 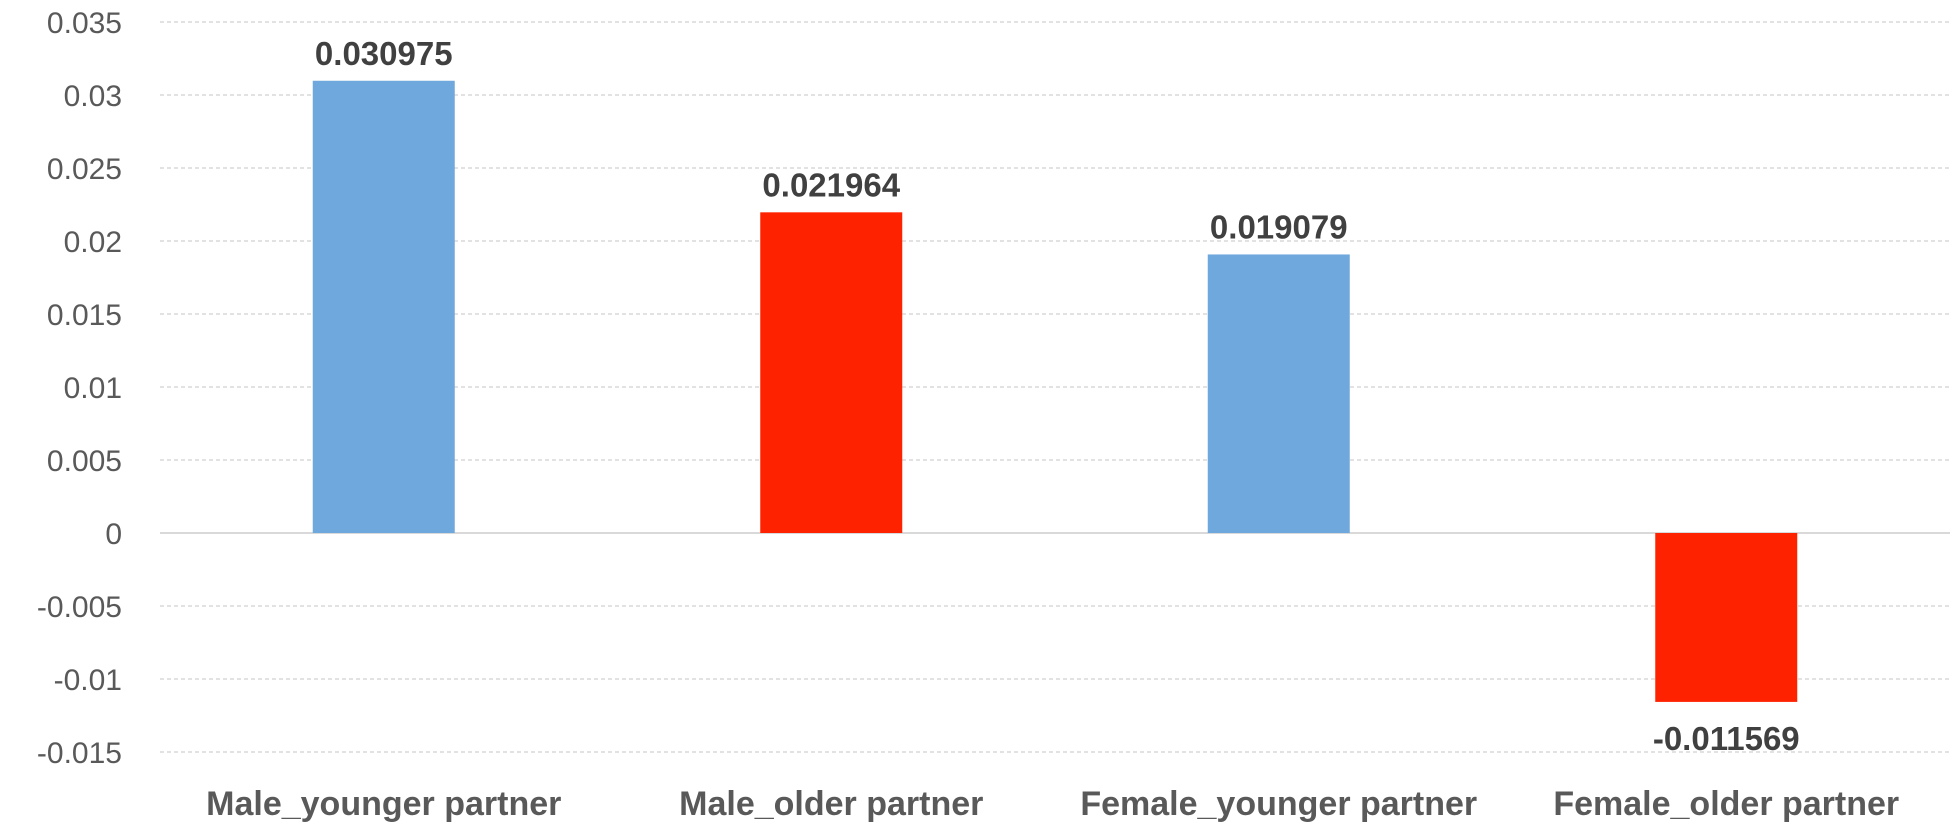 What do you see at coordinates (84, 23) in the screenshot?
I see `y-tick-label: 0.035` at bounding box center [84, 23].